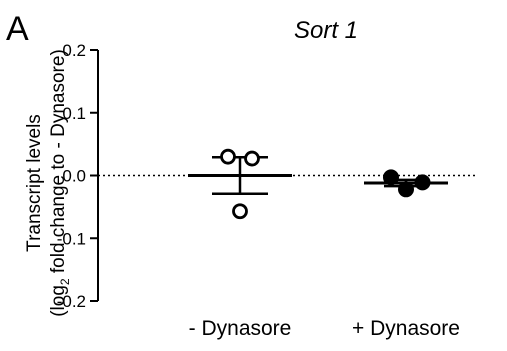  I want to click on y-axis: 0.2 0.1 0.0 -0.1 -0.2, so click(78, 176).